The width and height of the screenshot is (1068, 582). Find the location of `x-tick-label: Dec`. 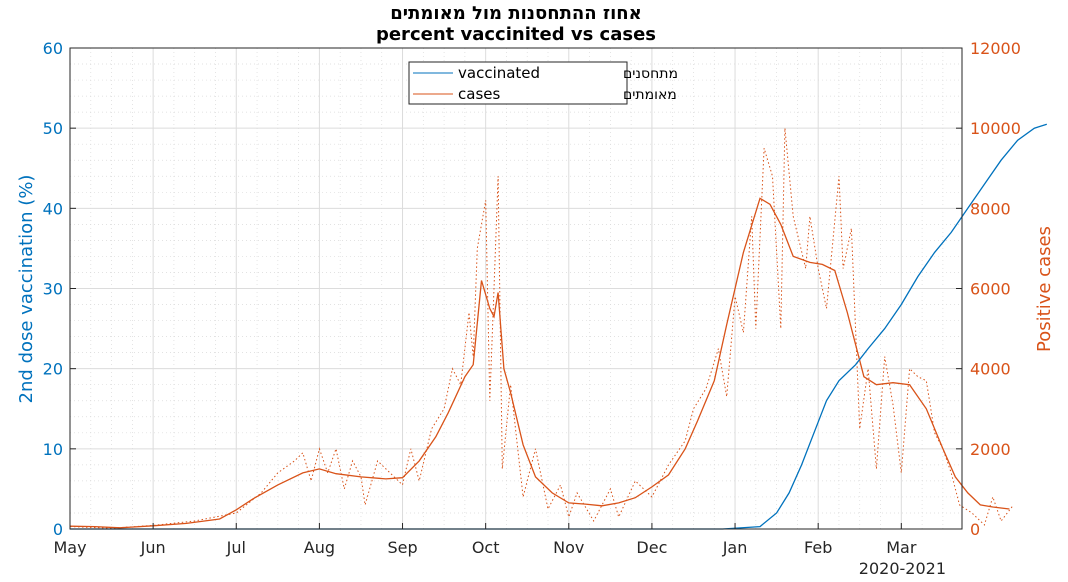

x-tick-label: Dec is located at coordinates (651, 547).